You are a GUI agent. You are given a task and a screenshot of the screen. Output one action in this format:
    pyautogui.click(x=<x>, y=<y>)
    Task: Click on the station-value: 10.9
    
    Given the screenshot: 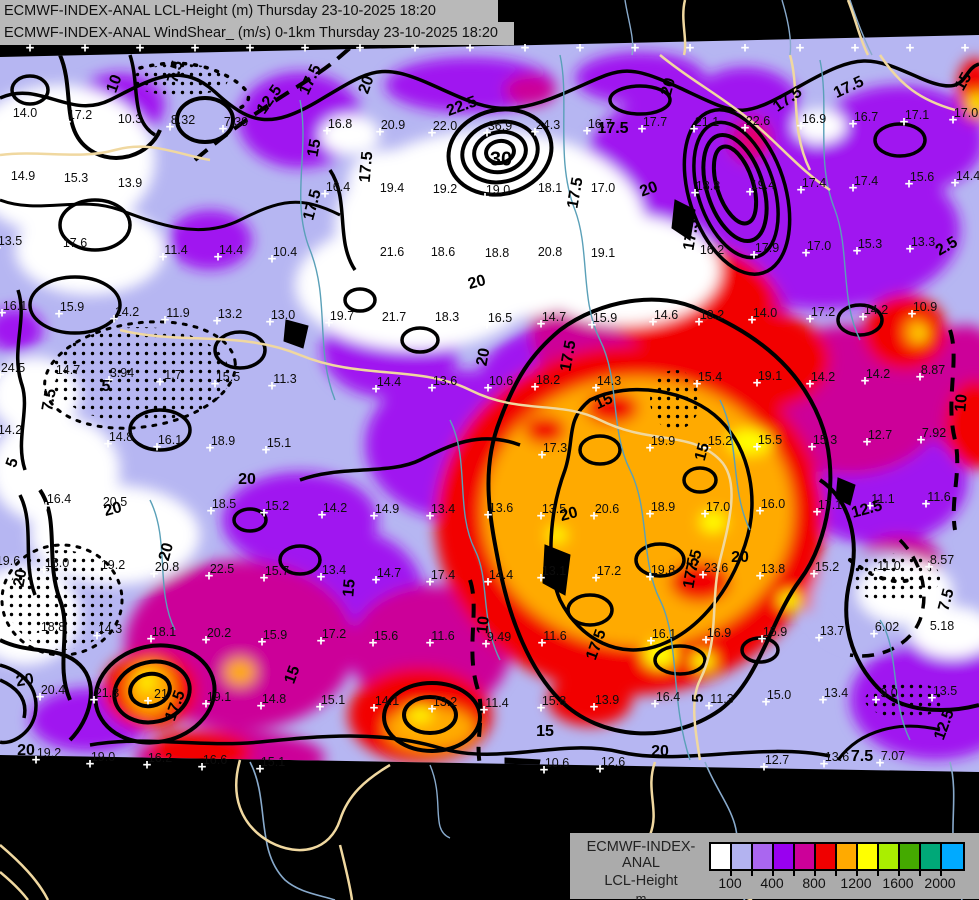 What is the action you would take?
    pyautogui.click(x=925, y=307)
    